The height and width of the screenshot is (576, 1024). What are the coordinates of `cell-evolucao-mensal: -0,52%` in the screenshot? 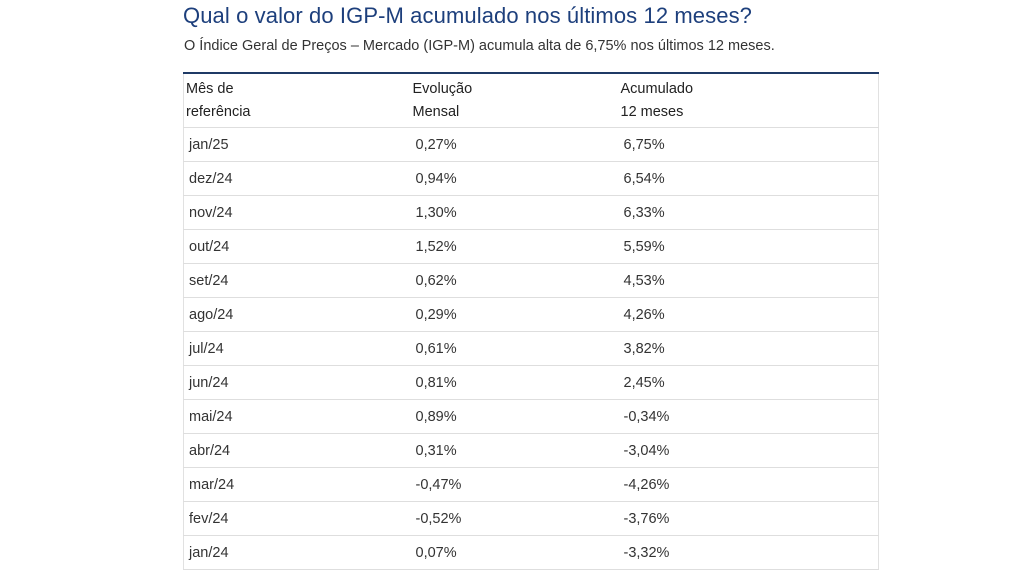 It's located at (514, 518).